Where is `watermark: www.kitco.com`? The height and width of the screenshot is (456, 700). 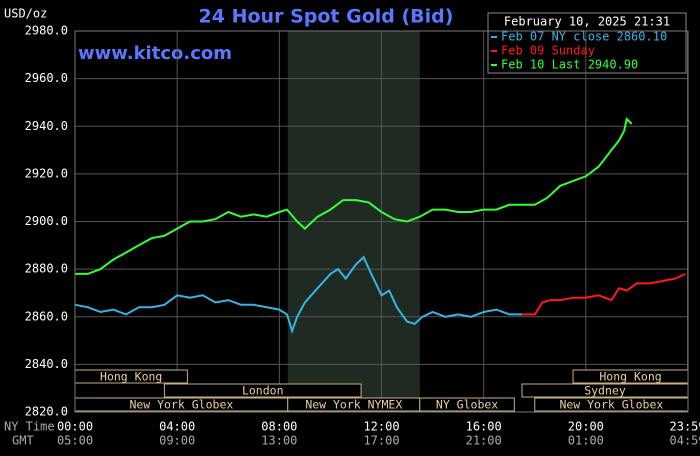
watermark: www.kitco.com is located at coordinates (155, 53).